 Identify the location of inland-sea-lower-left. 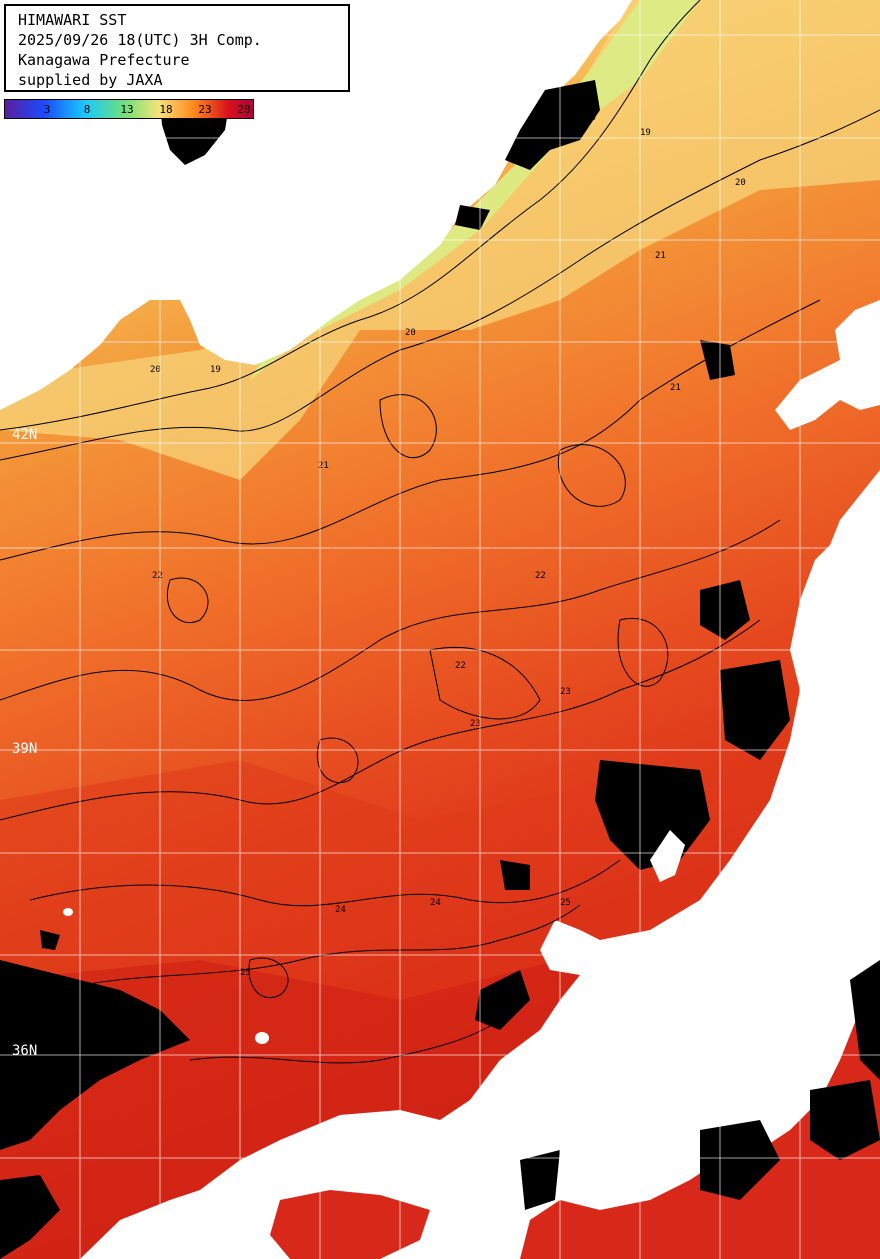
(350, 1224).